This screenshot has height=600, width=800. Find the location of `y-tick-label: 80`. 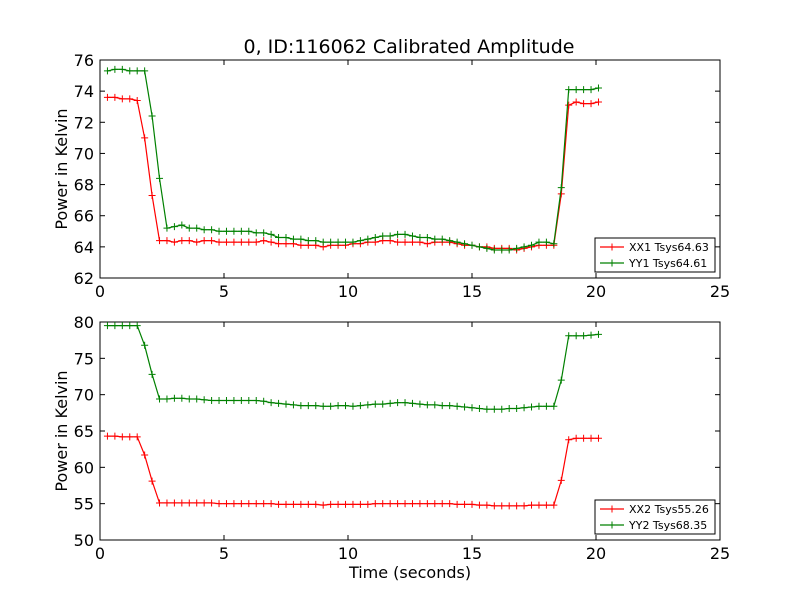

y-tick-label: 80 is located at coordinates (84, 322).